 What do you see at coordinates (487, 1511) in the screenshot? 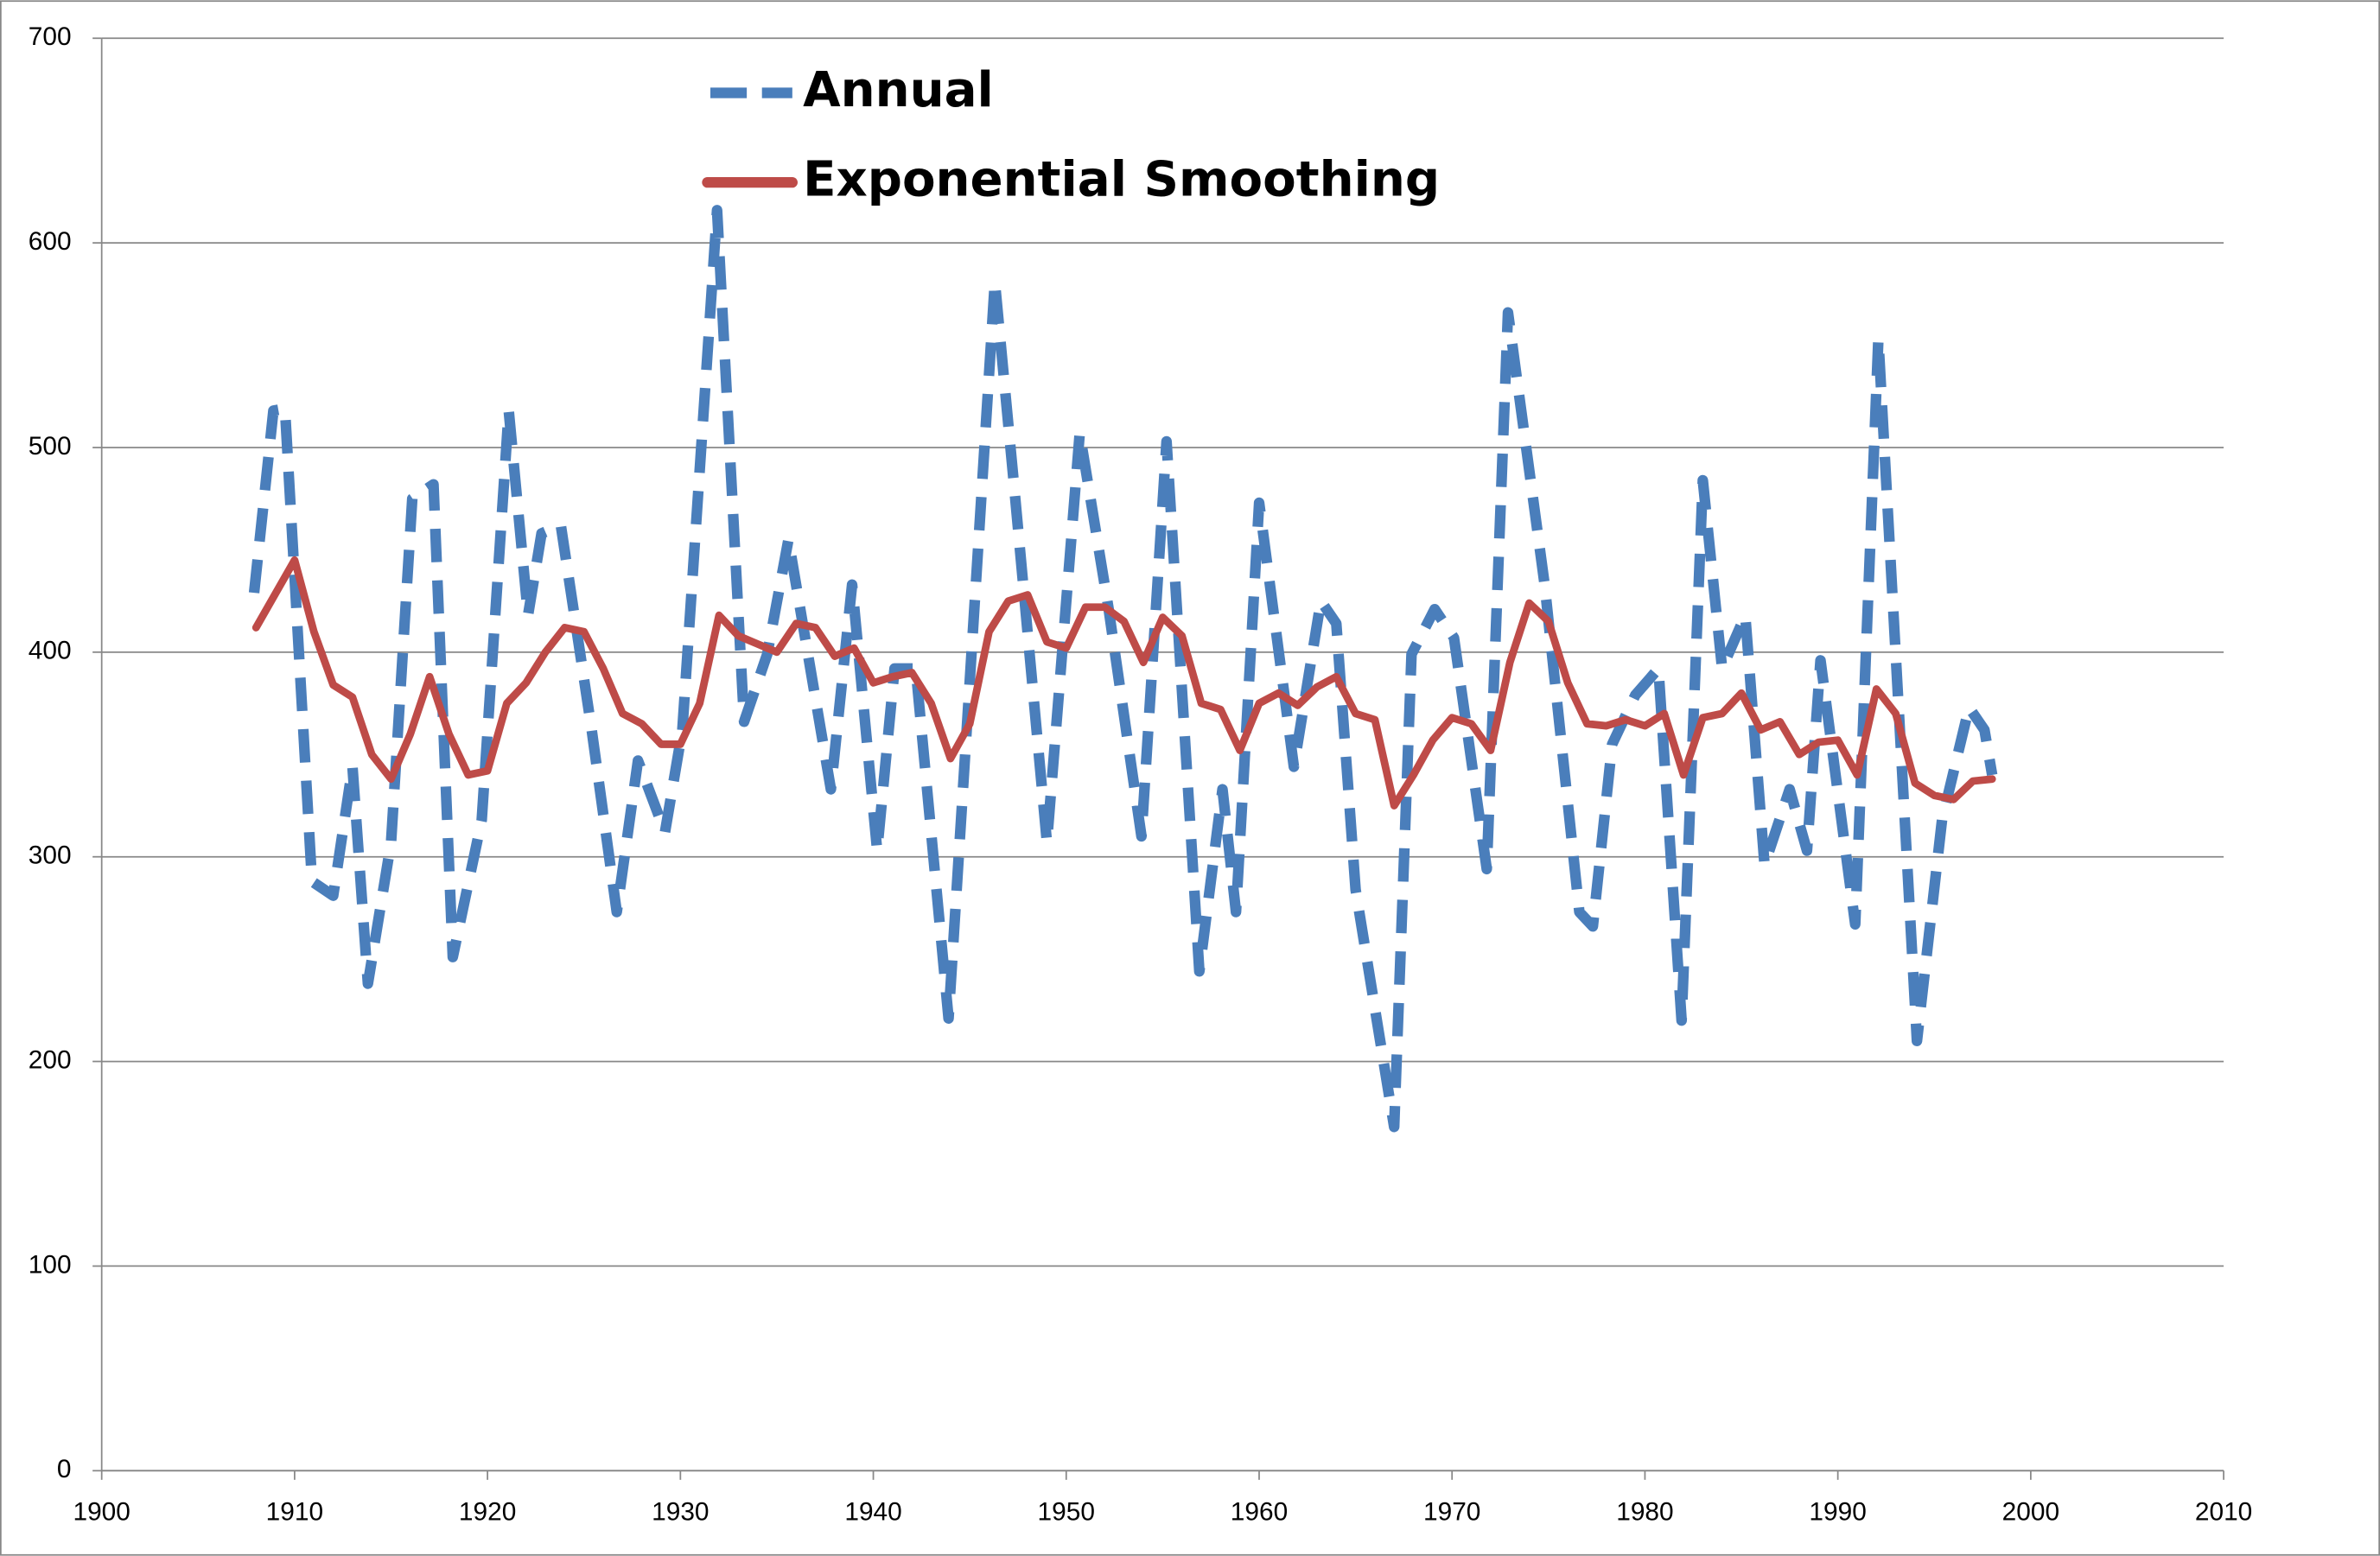
I see `x-tick-label: 1920` at bounding box center [487, 1511].